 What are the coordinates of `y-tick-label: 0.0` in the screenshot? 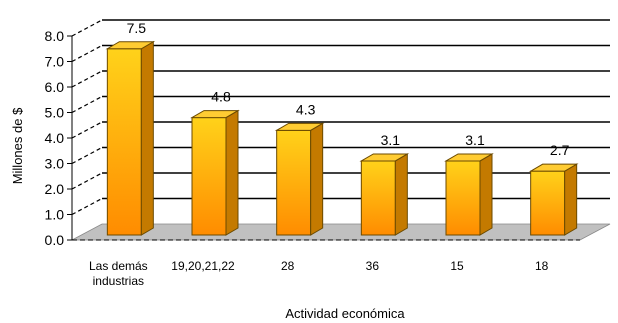 It's located at (55, 240).